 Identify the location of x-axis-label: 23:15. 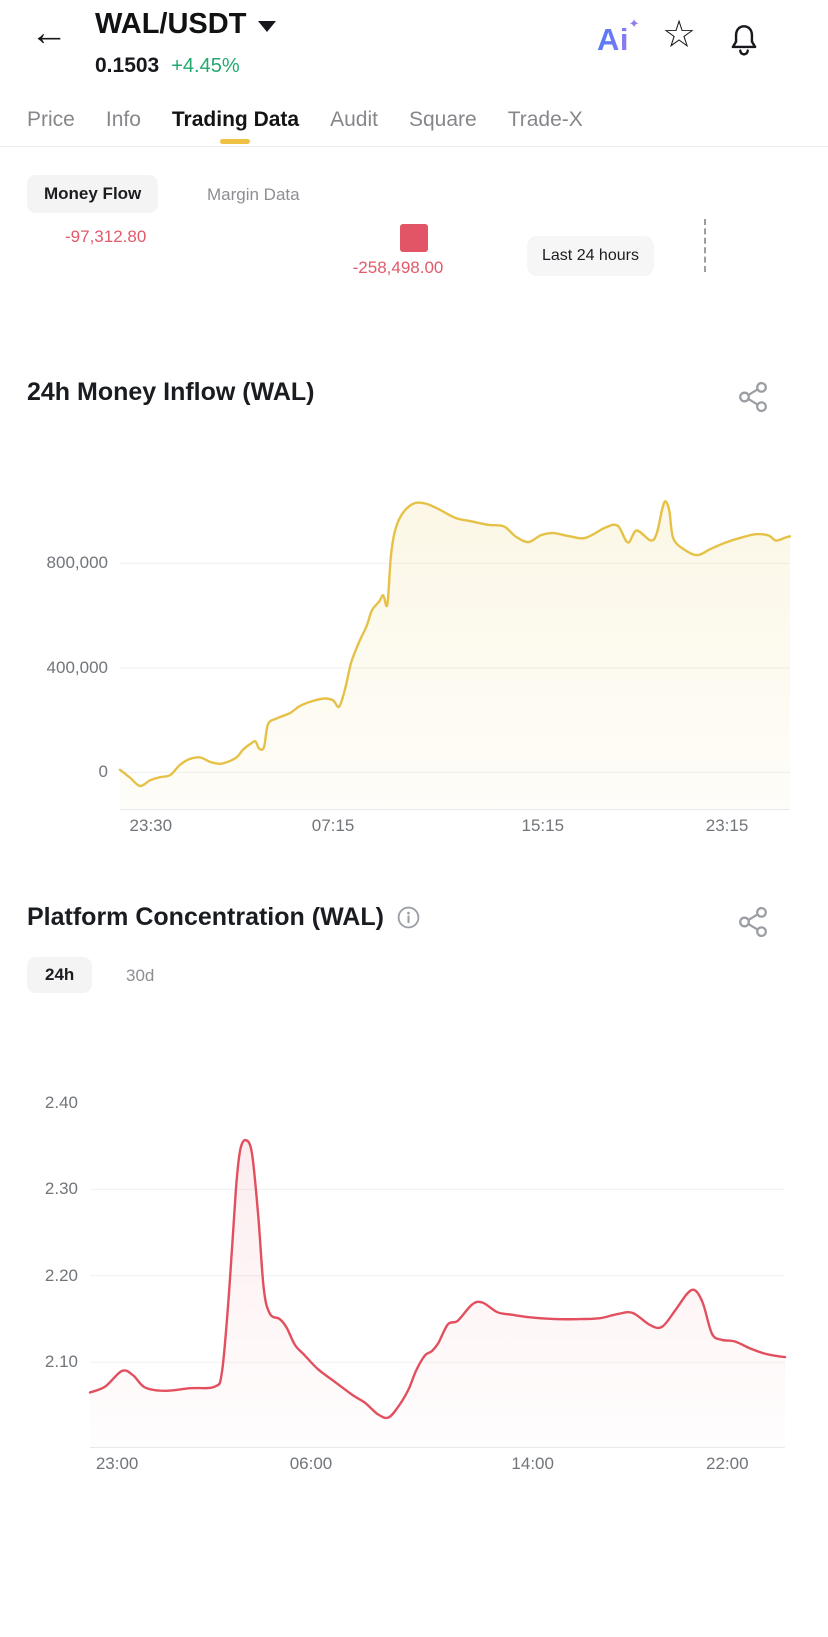
(727, 825).